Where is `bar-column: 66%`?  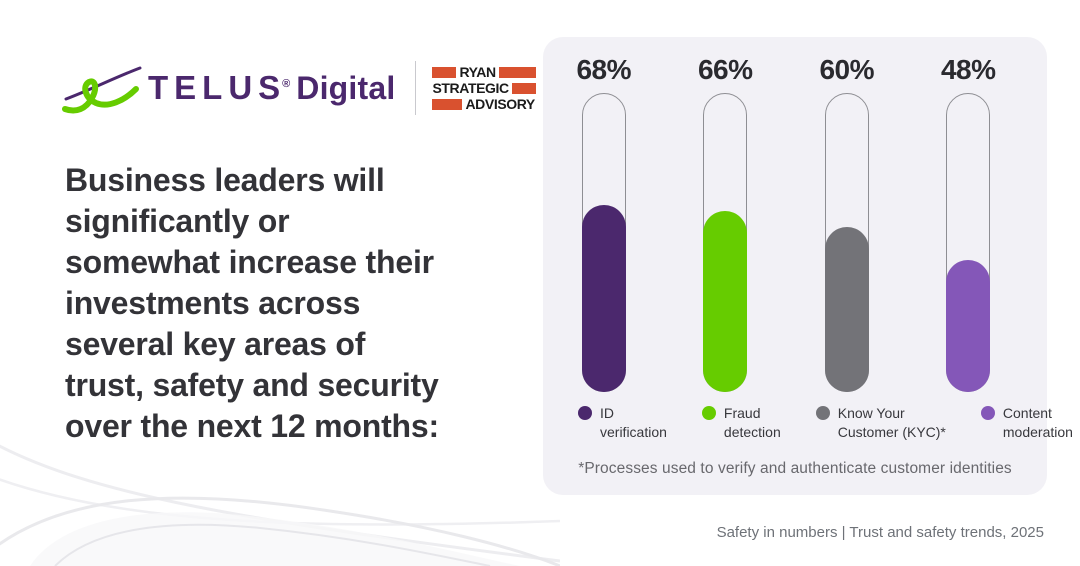
bar-column: 66% is located at coordinates (726, 223).